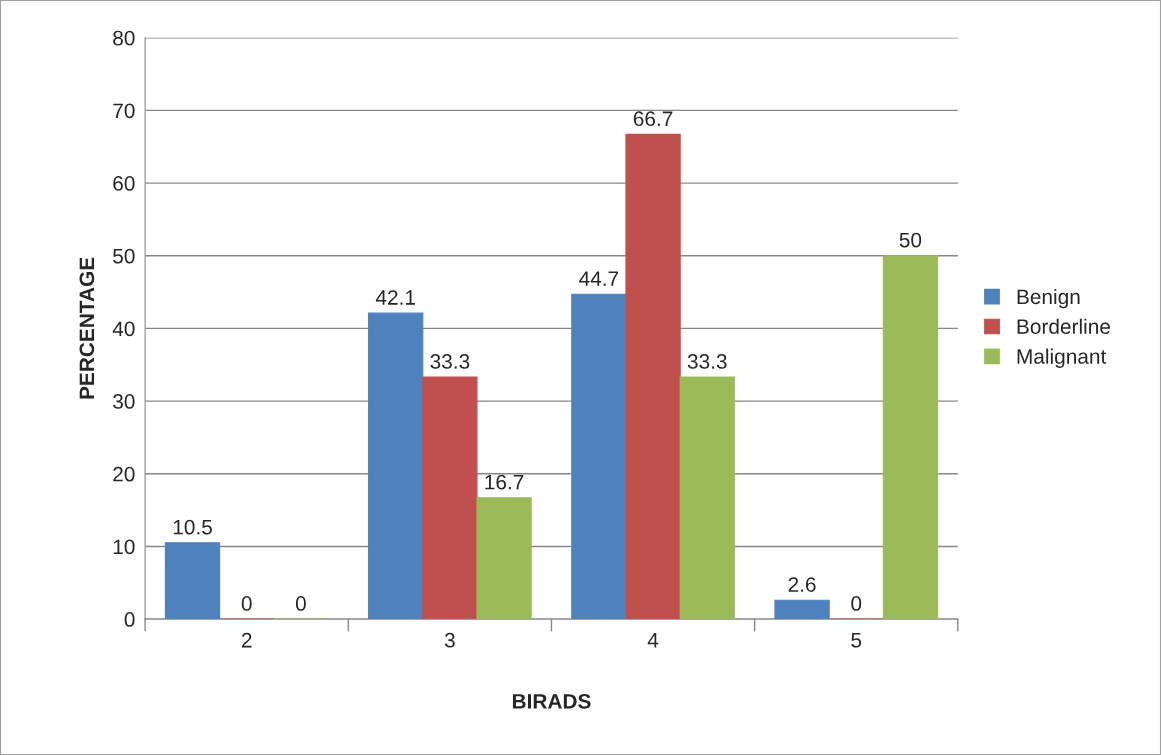 The image size is (1161, 755). I want to click on data-label: 2.6, so click(802, 584).